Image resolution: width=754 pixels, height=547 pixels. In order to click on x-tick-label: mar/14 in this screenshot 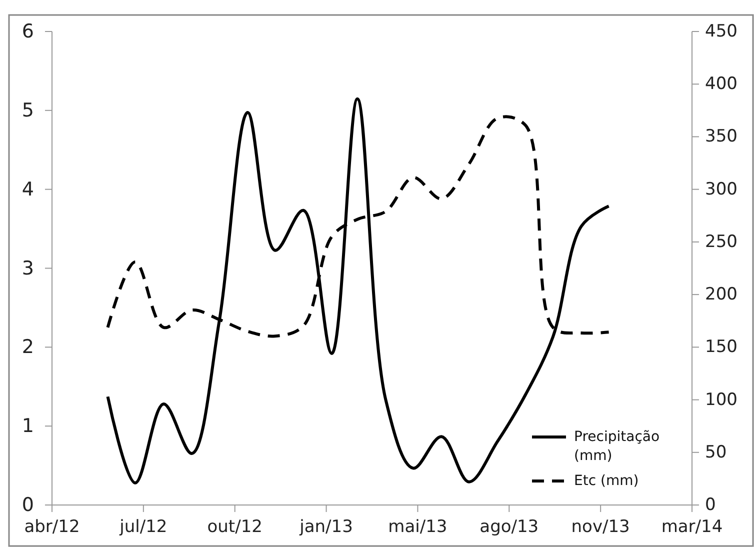, I will do `click(692, 527)`.